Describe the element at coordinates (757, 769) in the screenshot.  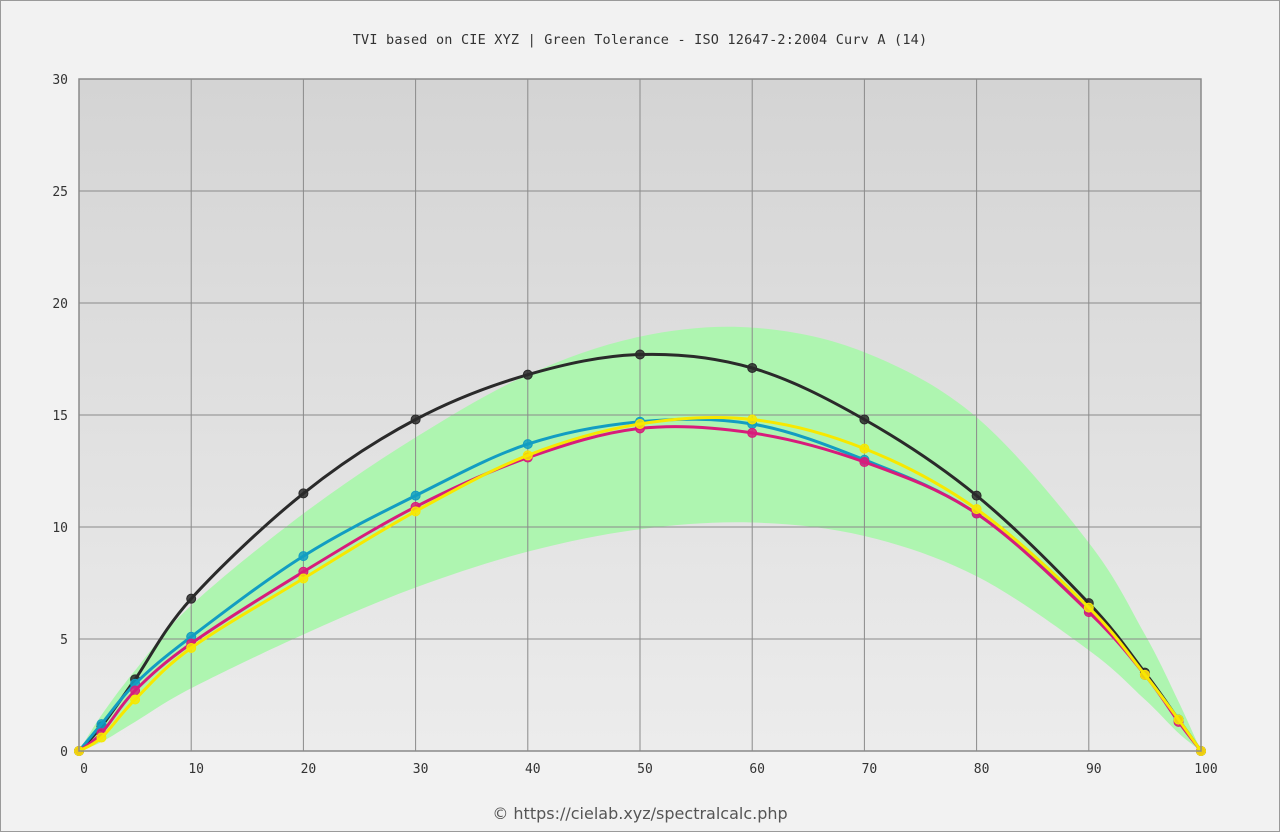
I see `x-tick-label: 60` at that location.